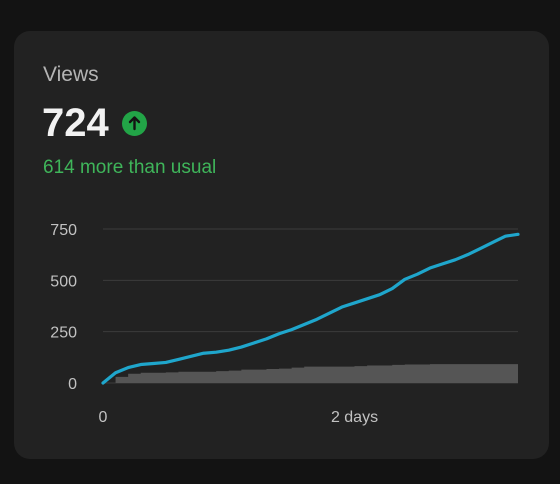 The width and height of the screenshot is (560, 484). I want to click on views-count: 724, so click(75, 123).